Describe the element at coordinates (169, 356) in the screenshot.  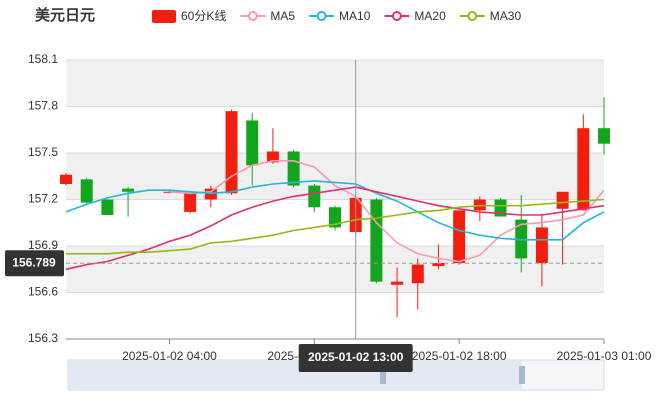
I see `x-tick-label: 2025-01-02 04:00` at that location.